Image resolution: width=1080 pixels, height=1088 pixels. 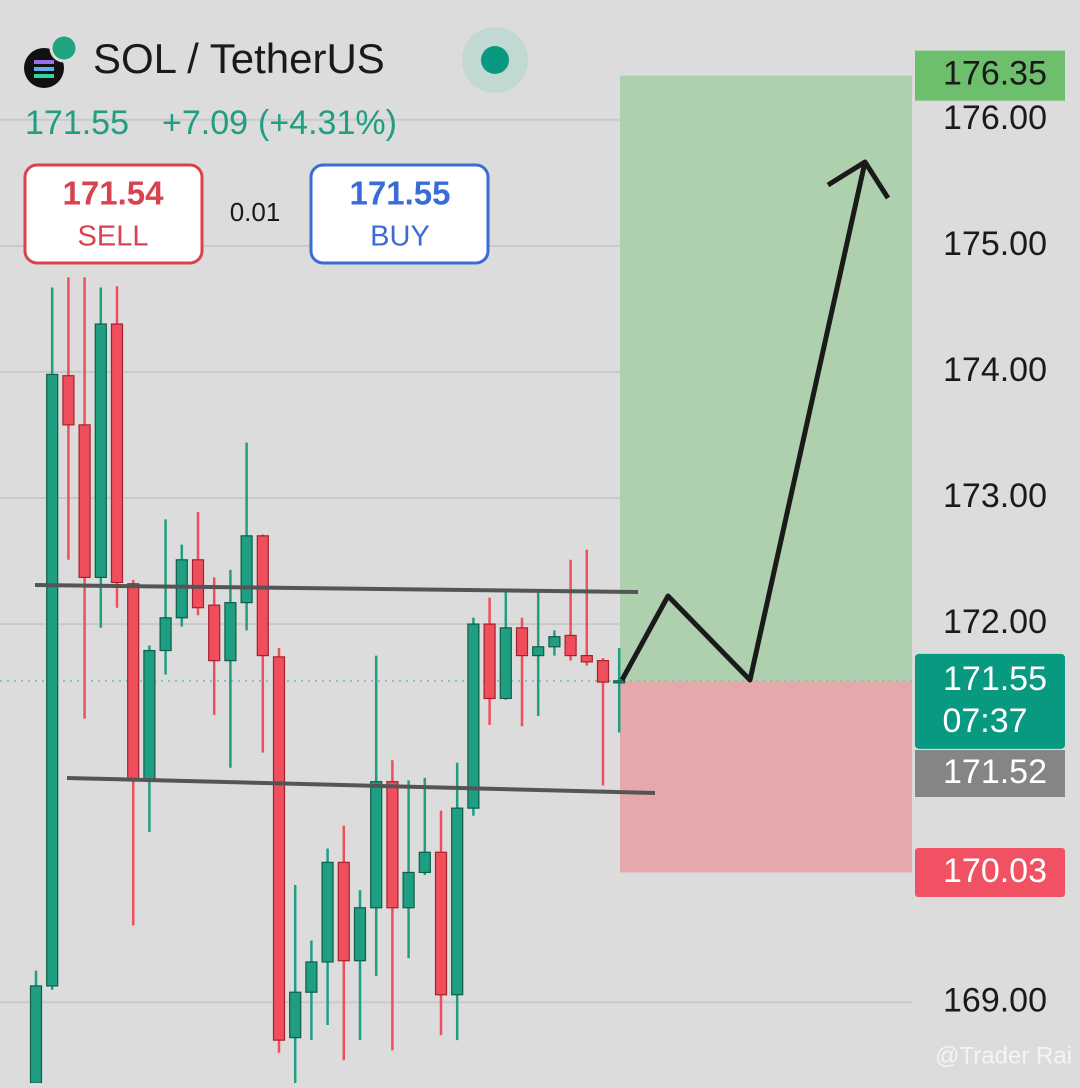 What do you see at coordinates (995, 871) in the screenshot?
I see `stop-label: 170.03` at bounding box center [995, 871].